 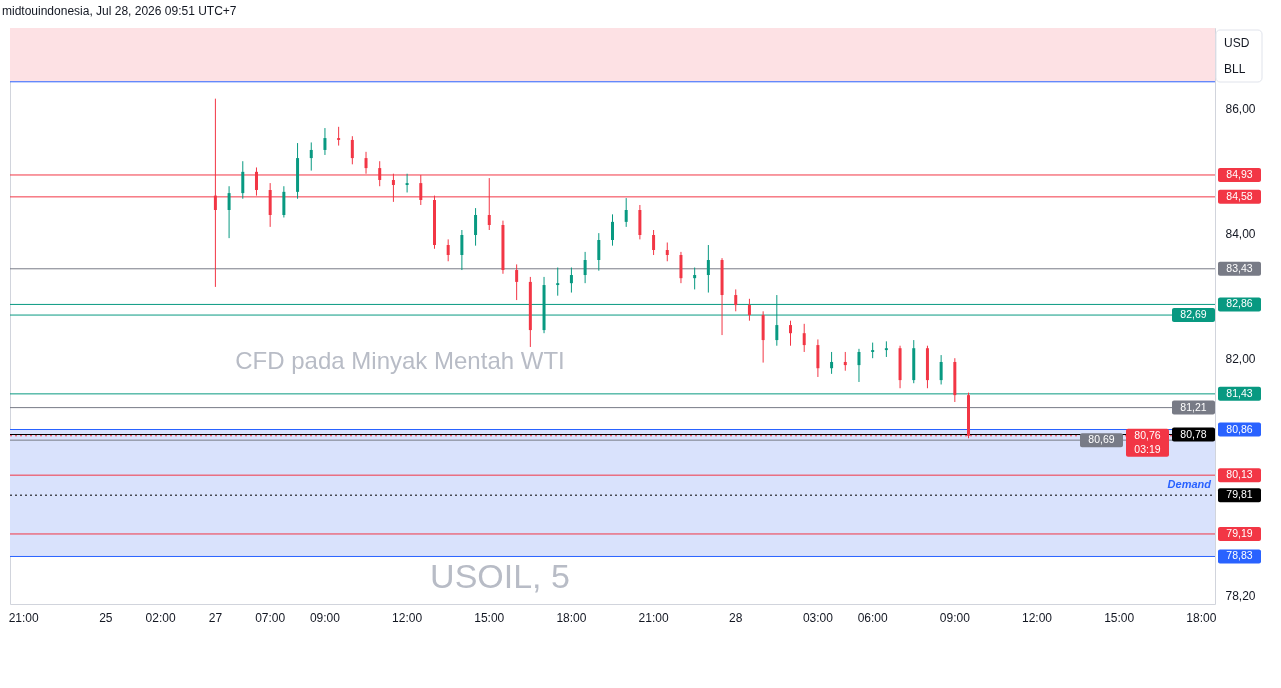 I want to click on ref-line-label: 80,69, so click(x=1101, y=439).